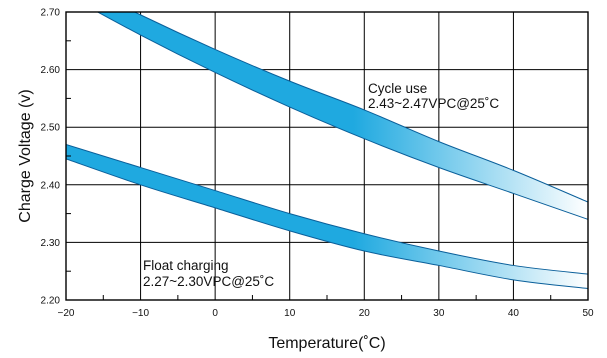 This screenshot has width=607, height=358. What do you see at coordinates (51, 128) in the screenshot?
I see `y-tick-label: 2.50` at bounding box center [51, 128].